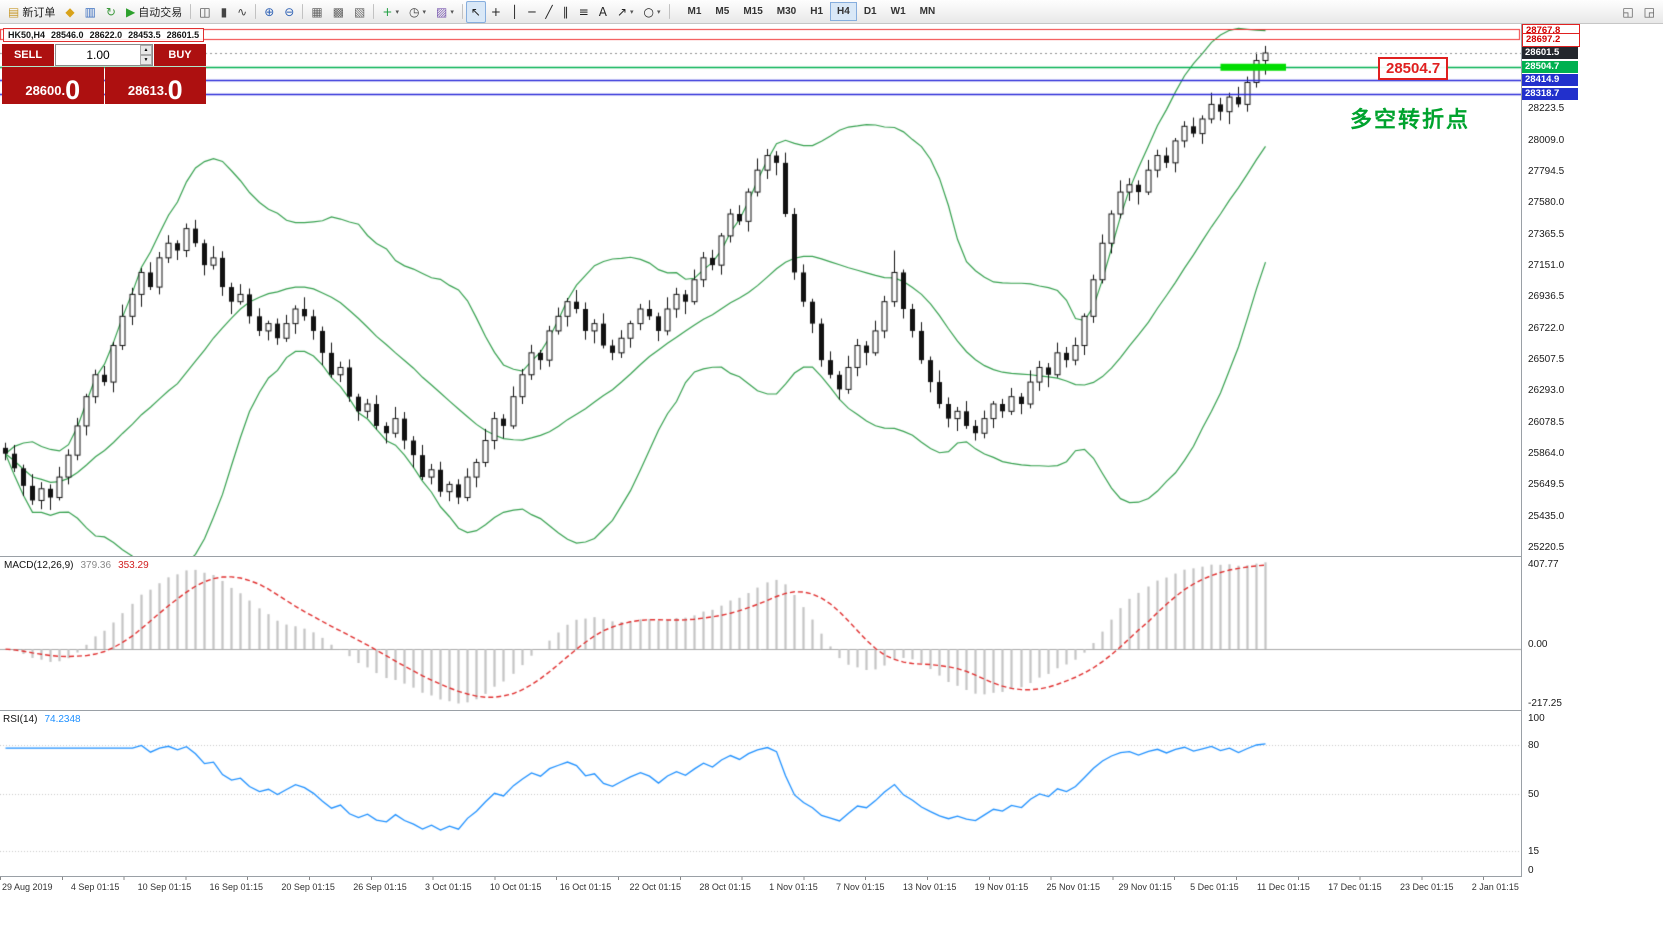 Image resolution: width=1663 pixels, height=949 pixels. What do you see at coordinates (1546, 140) in the screenshot?
I see `price-tick: 28009.0` at bounding box center [1546, 140].